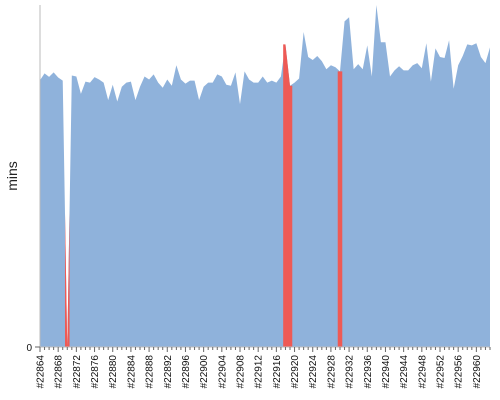  I want to click on x-tick-label: #22912, so click(259, 372).